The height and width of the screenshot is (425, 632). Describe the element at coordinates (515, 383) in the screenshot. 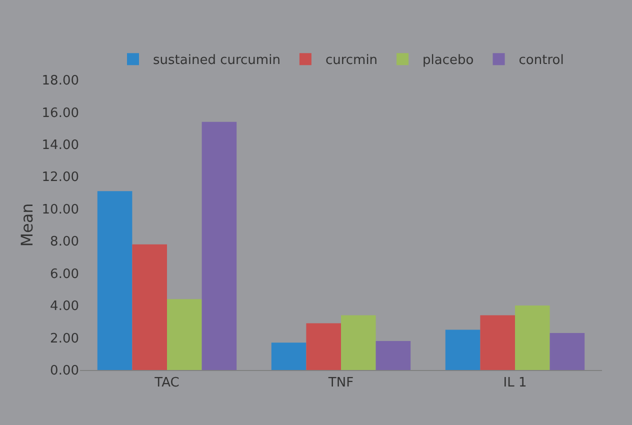

I see `x-tick-label: IL 1` at that location.